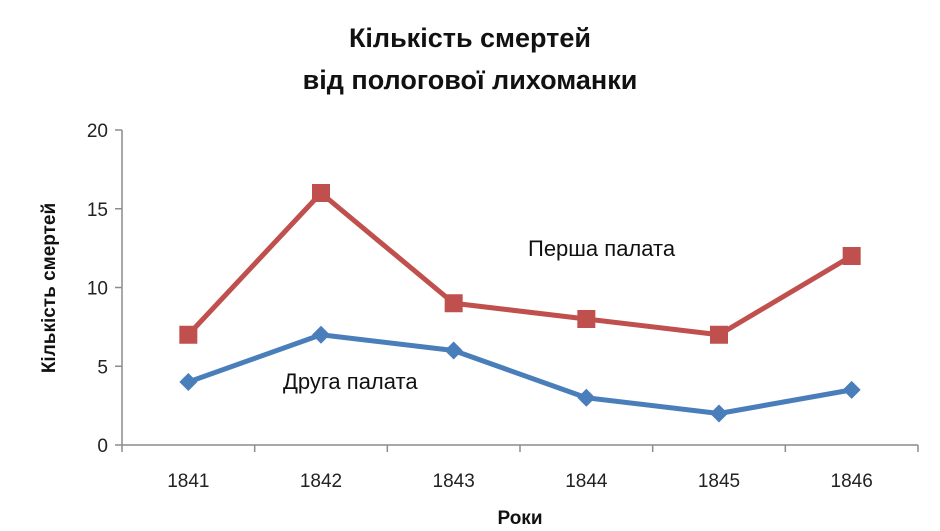 The width and height of the screenshot is (940, 531). I want to click on chart-title-line-2: від пологової лихоманки, so click(470, 80).